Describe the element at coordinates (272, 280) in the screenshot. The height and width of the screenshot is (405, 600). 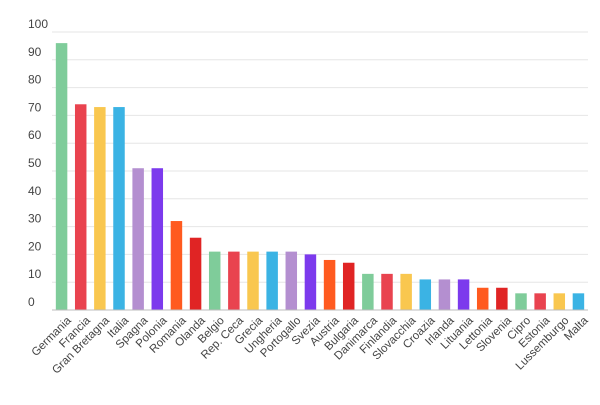
I see `bar-ungheria` at that location.